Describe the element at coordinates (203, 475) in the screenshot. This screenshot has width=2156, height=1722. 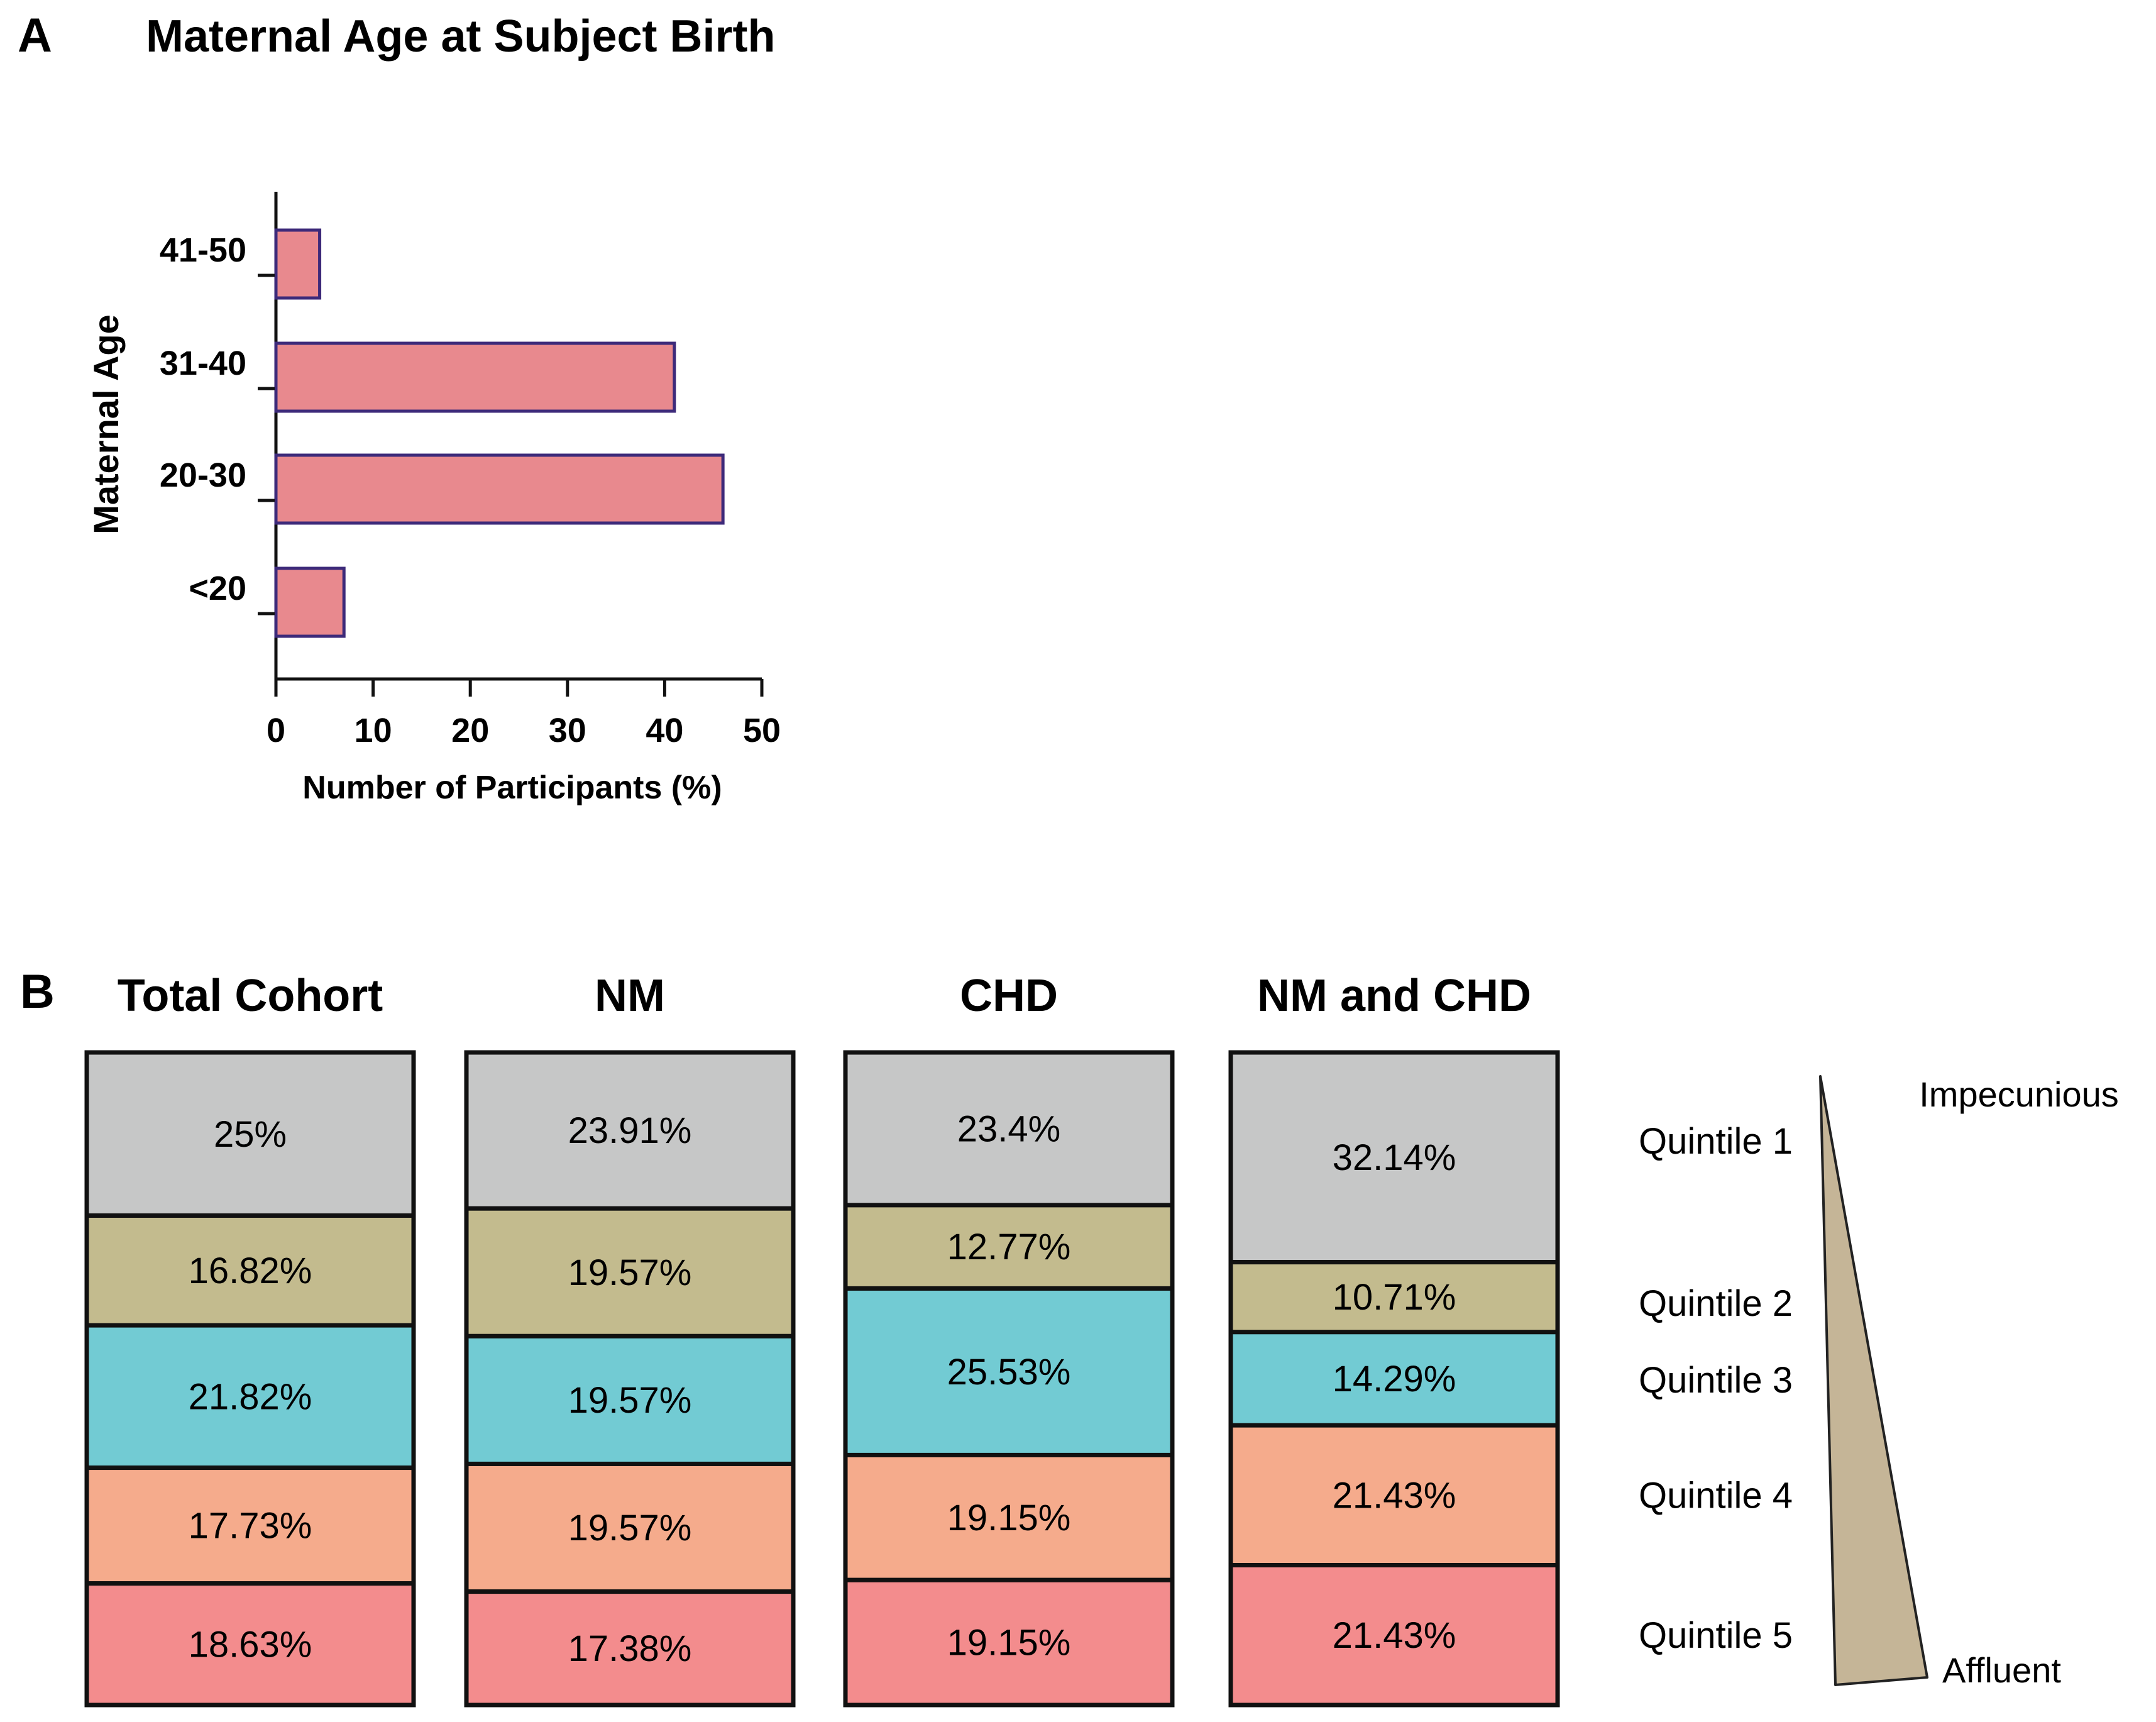
I see `y-tick-label: 20-30` at that location.